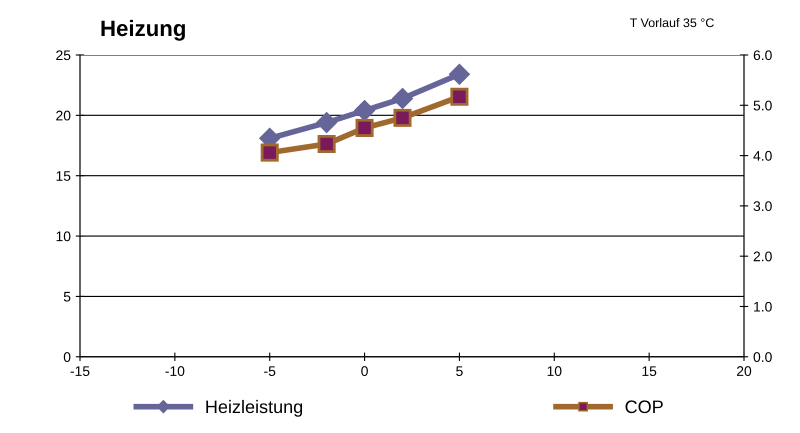 This screenshot has width=800, height=433. I want to click on y-tick-label: 25, so click(63, 55).